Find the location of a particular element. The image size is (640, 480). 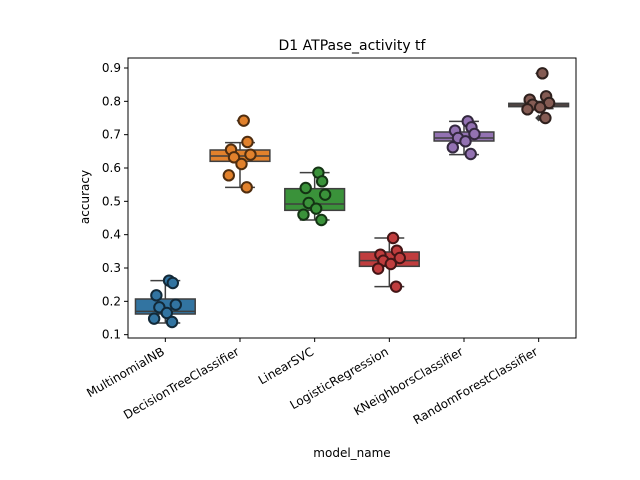

x-axis-label: model_name is located at coordinates (351, 453).